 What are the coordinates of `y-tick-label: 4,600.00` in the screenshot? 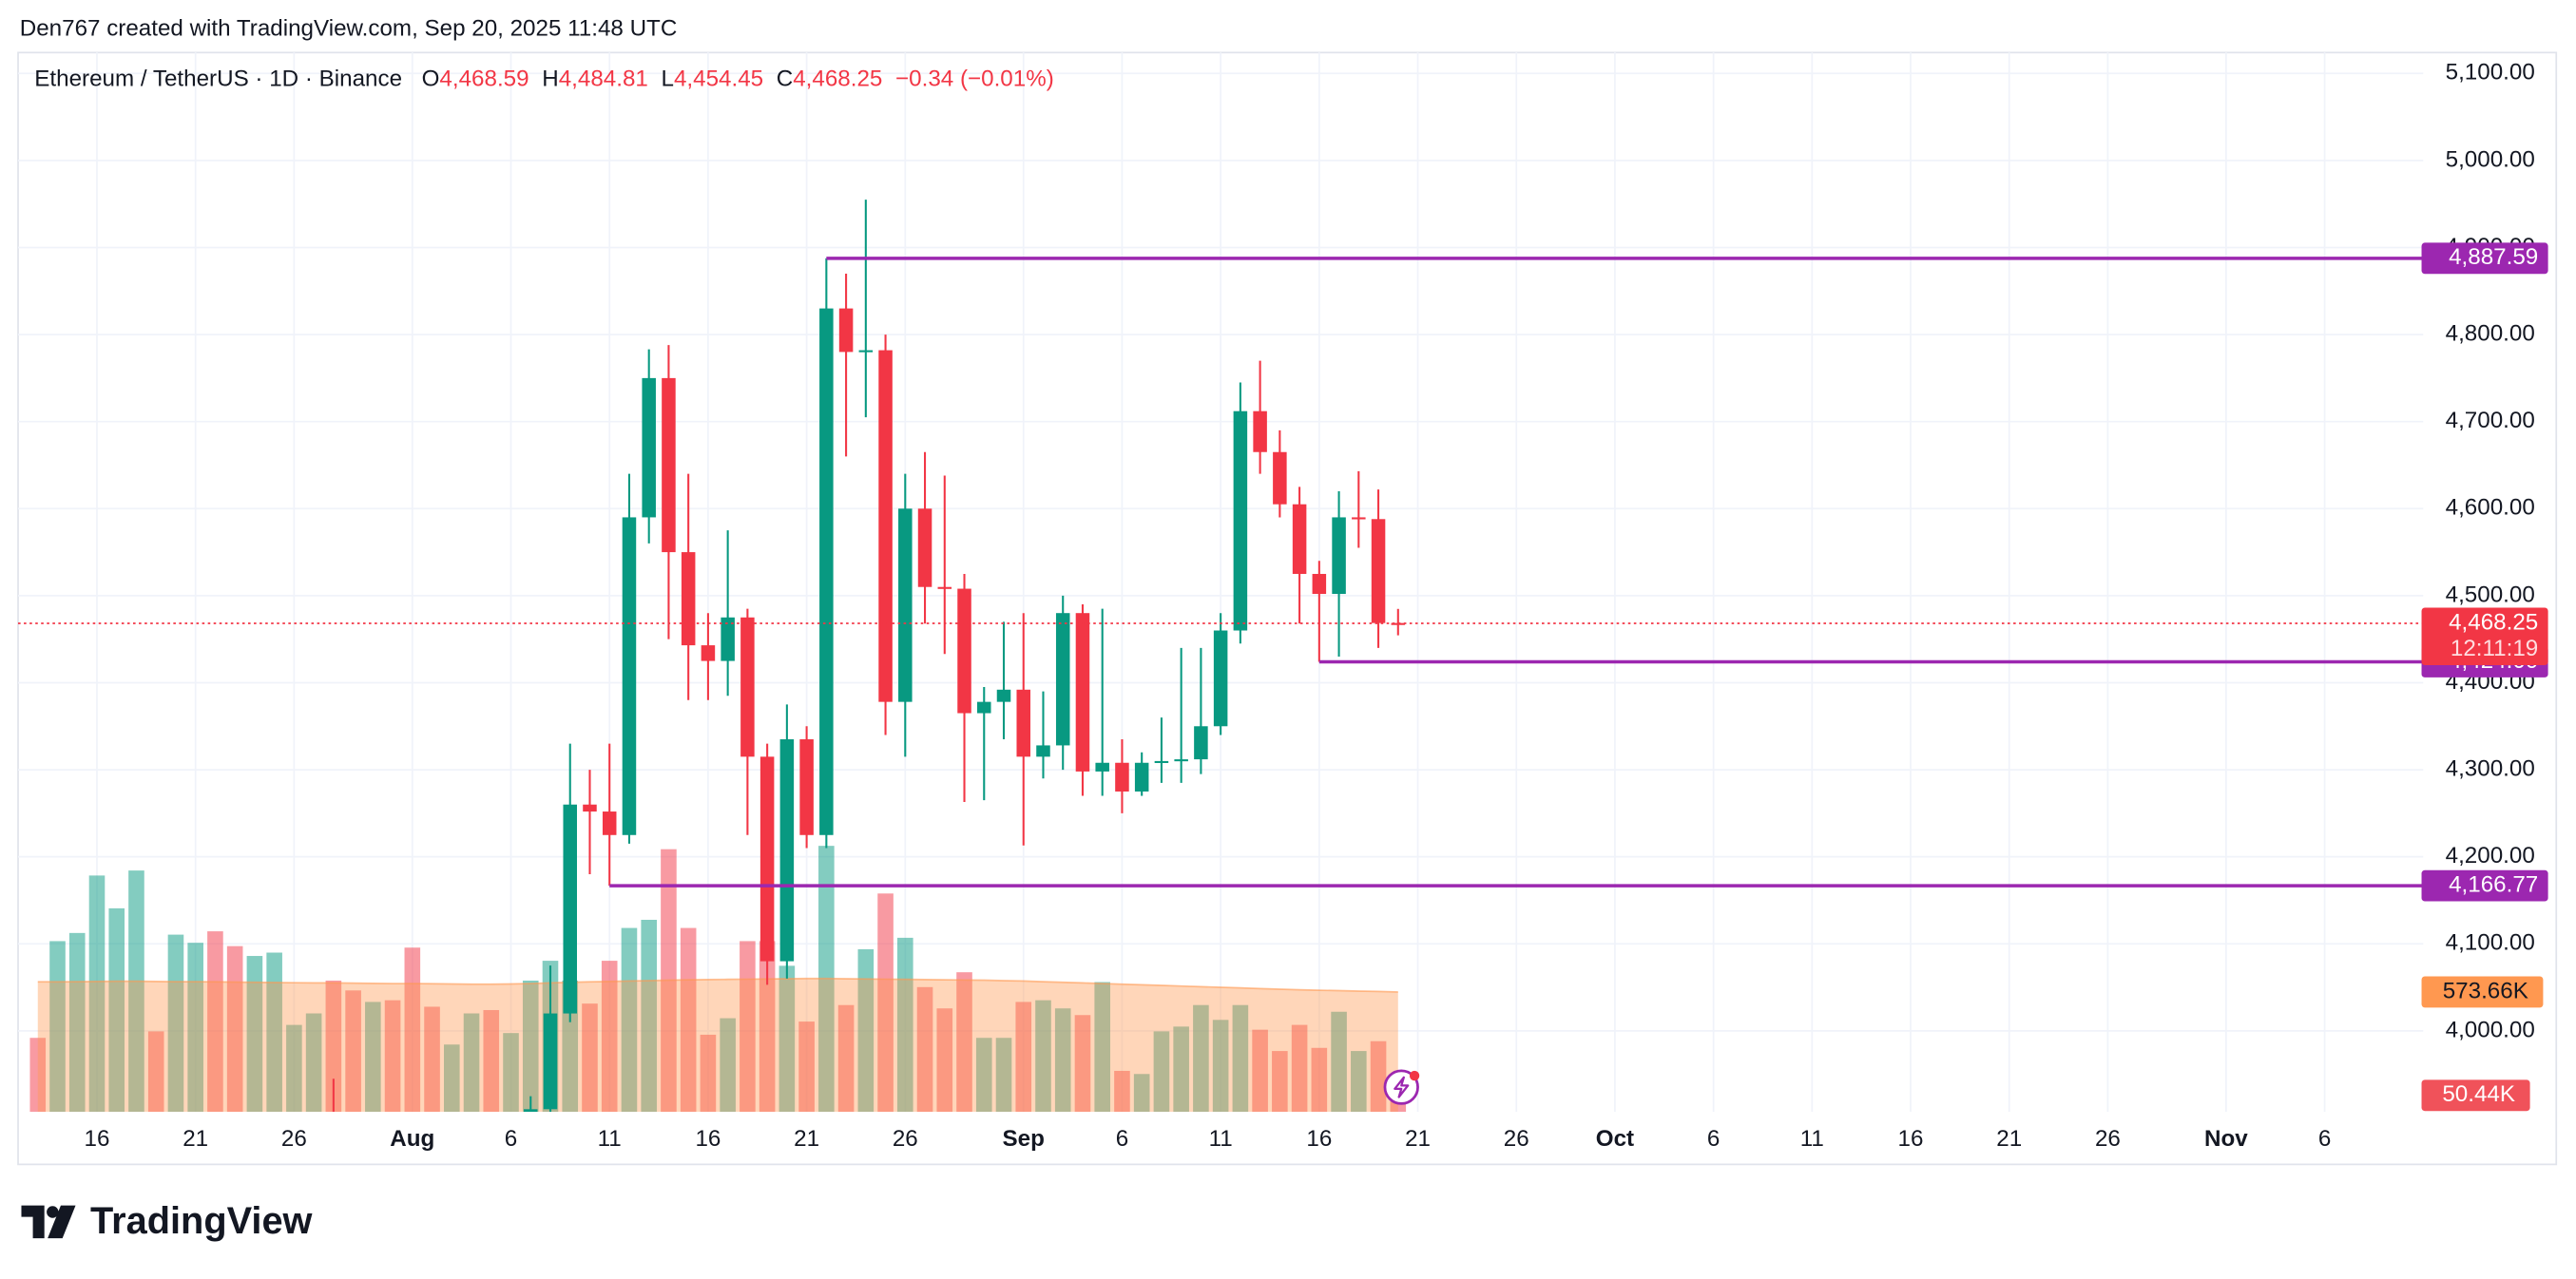 It's located at (2491, 508).